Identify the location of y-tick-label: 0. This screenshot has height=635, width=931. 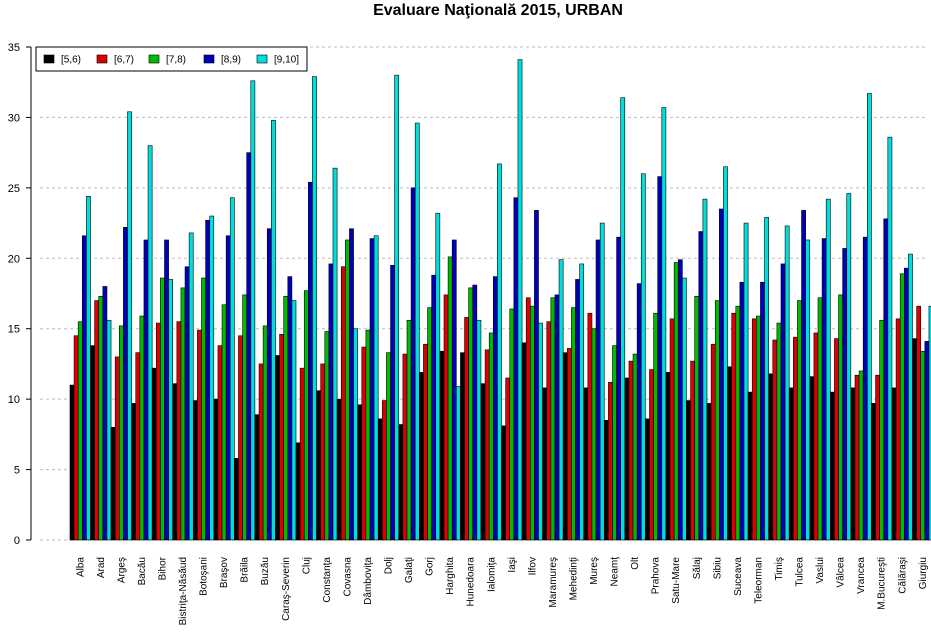
(17, 541).